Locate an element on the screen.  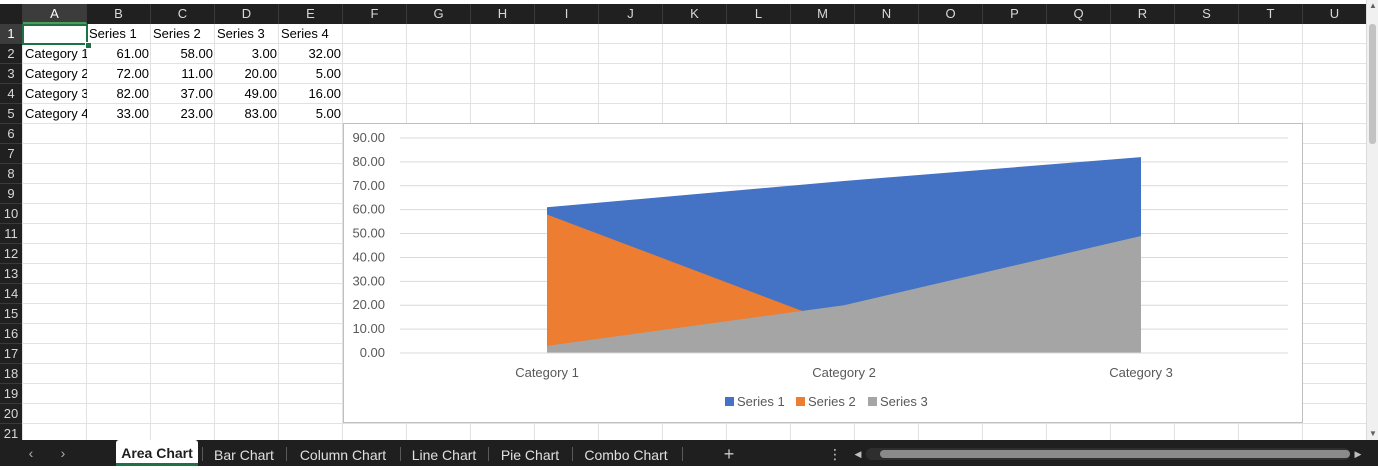
cell-d5: 83.00 is located at coordinates (260, 113).